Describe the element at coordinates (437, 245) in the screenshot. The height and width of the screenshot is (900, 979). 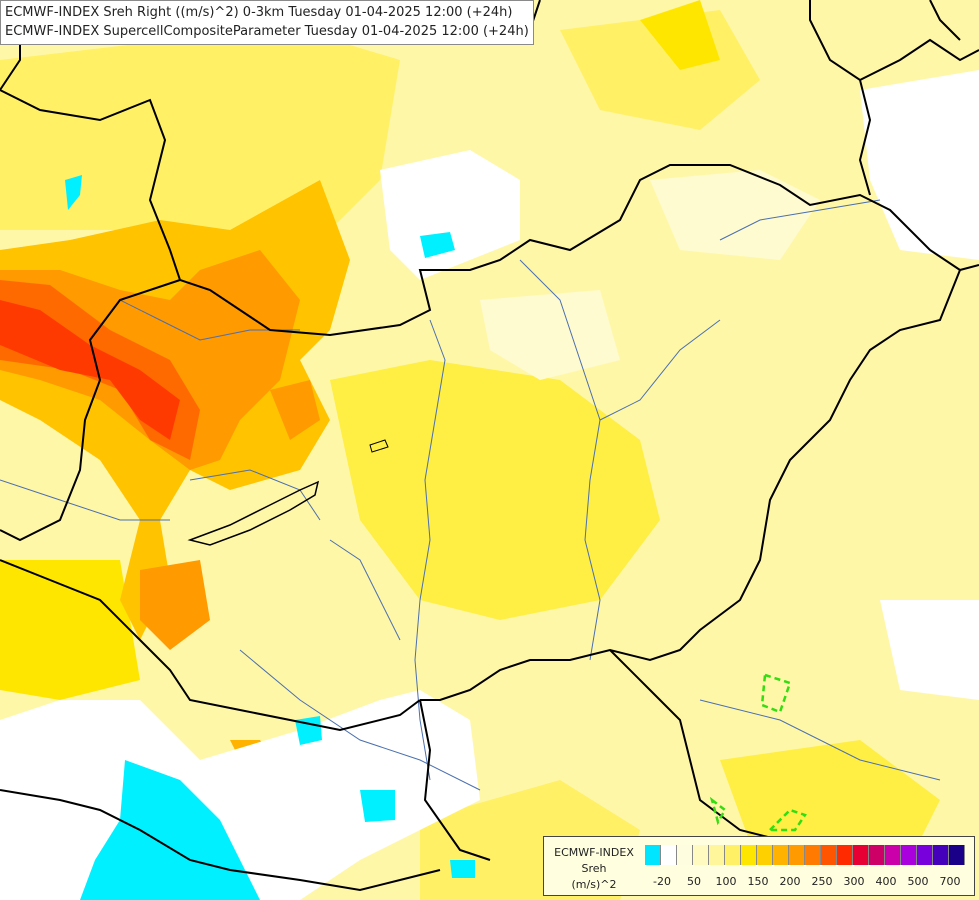
I see `field-cyan-north` at that location.